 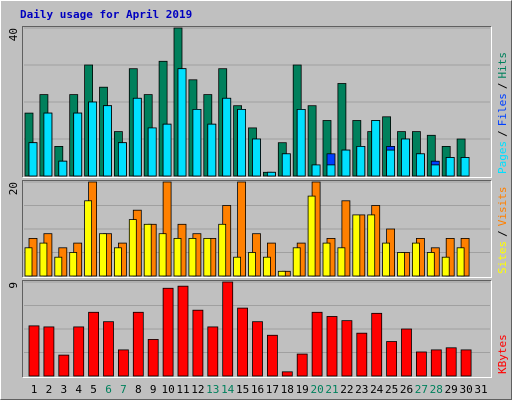 I want to click on legend-entry: KBytes, so click(x=502, y=354).